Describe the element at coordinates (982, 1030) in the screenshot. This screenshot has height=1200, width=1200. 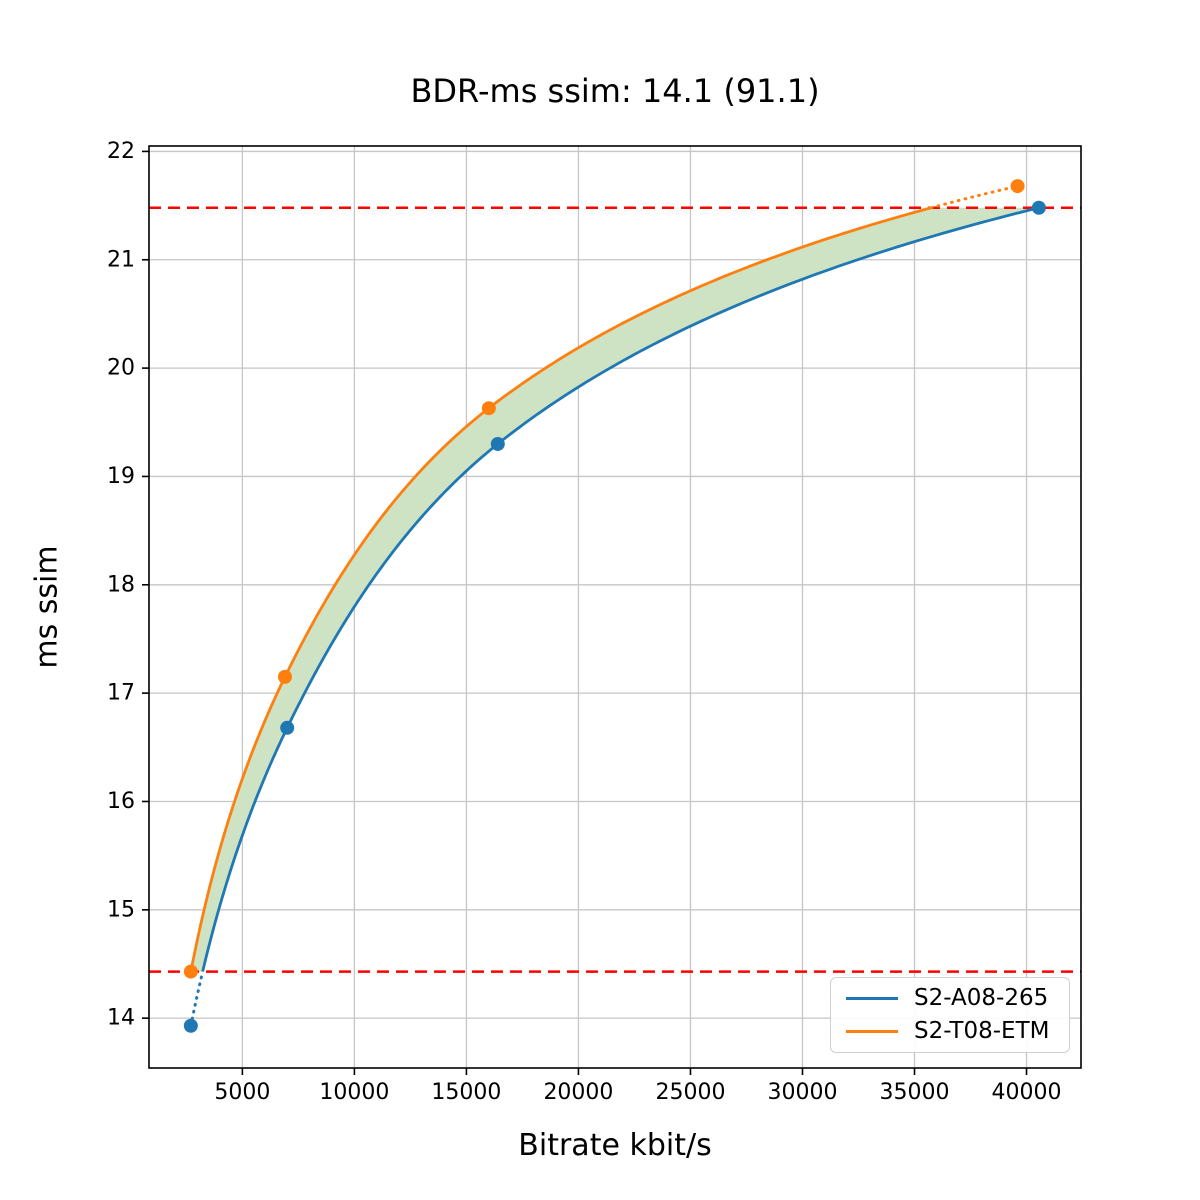
I see `legend-label: S2-T08-ETM` at that location.